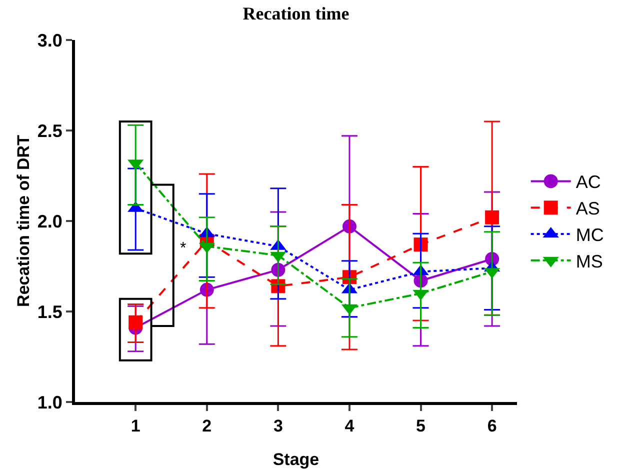 This screenshot has height=470, width=621. What do you see at coordinates (296, 459) in the screenshot?
I see `x-axis-title: Stage` at bounding box center [296, 459].